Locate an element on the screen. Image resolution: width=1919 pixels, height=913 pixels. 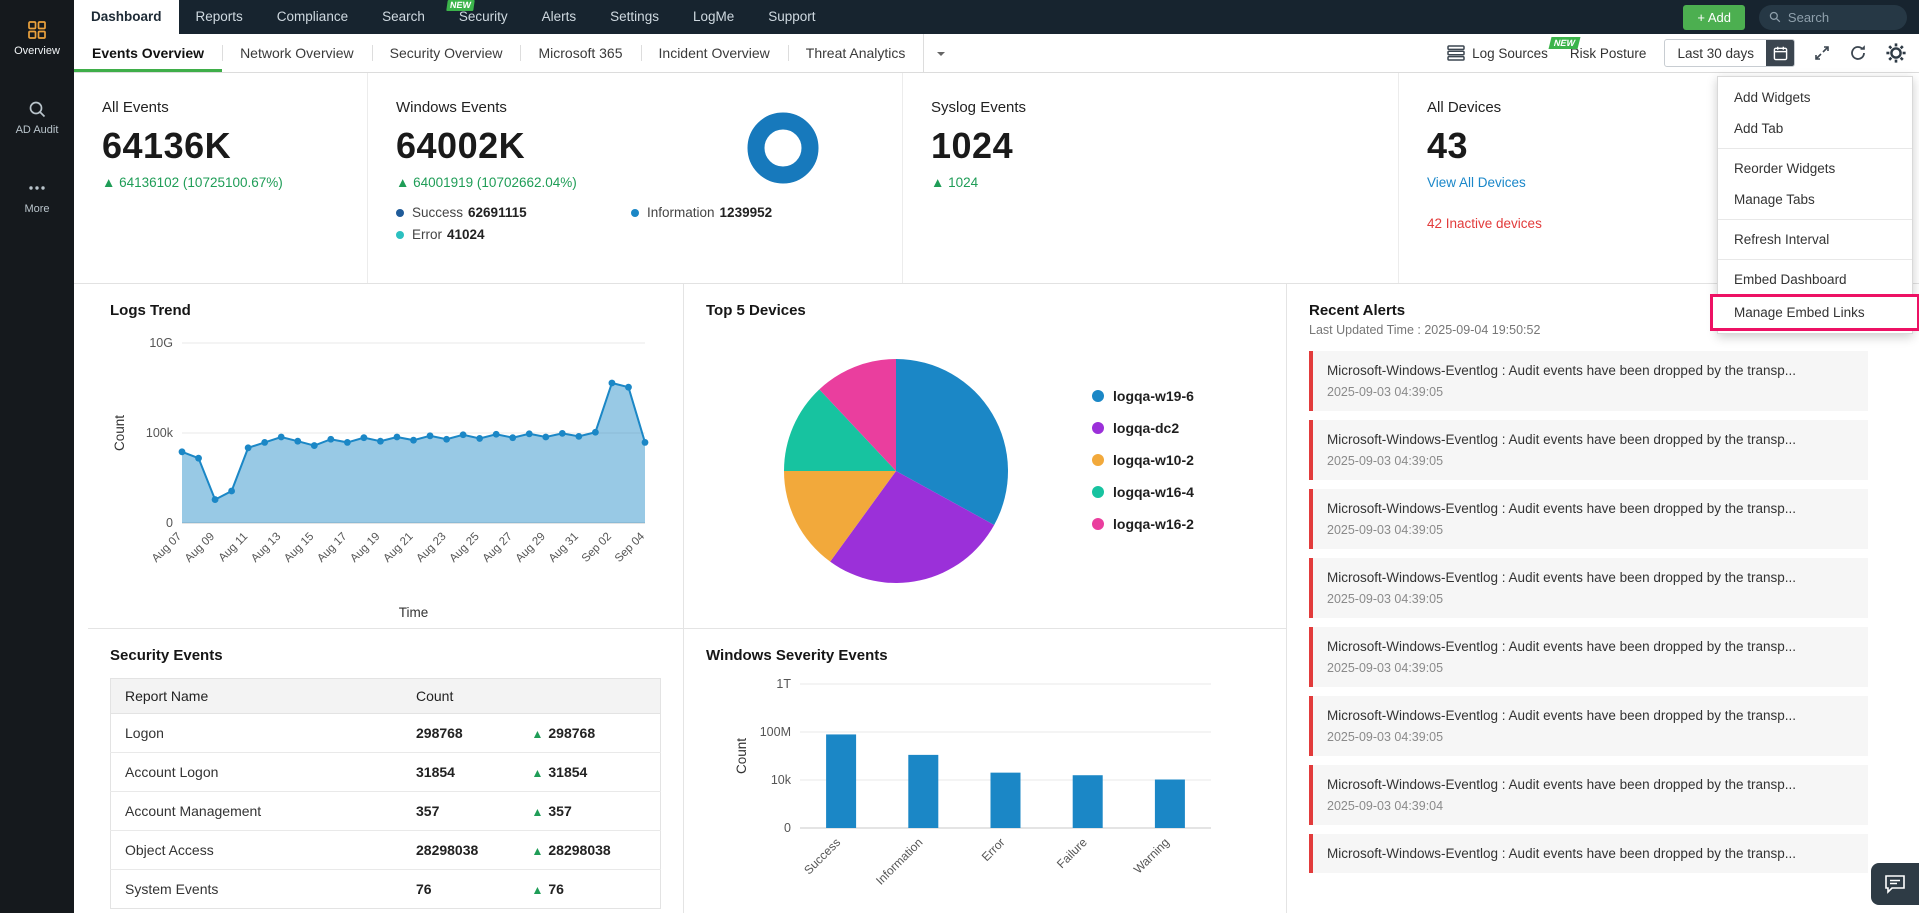
menu-item-add-tab: Add Tab is located at coordinates (1759, 128).